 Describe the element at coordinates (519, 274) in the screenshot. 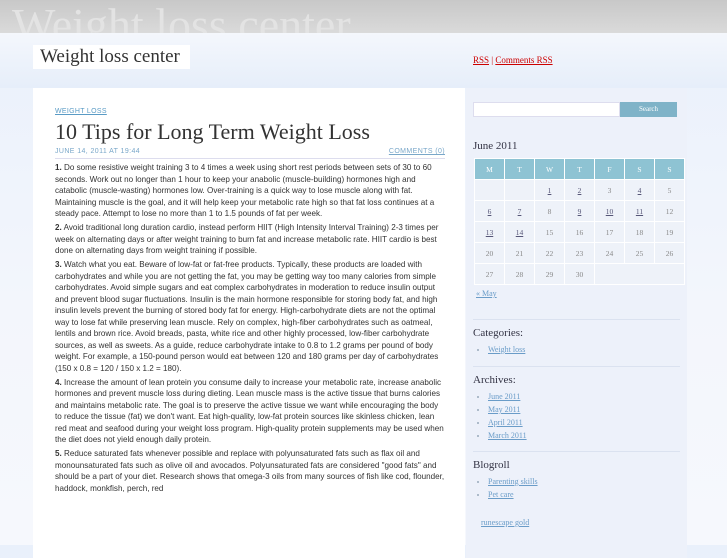

I see `day: 28` at that location.